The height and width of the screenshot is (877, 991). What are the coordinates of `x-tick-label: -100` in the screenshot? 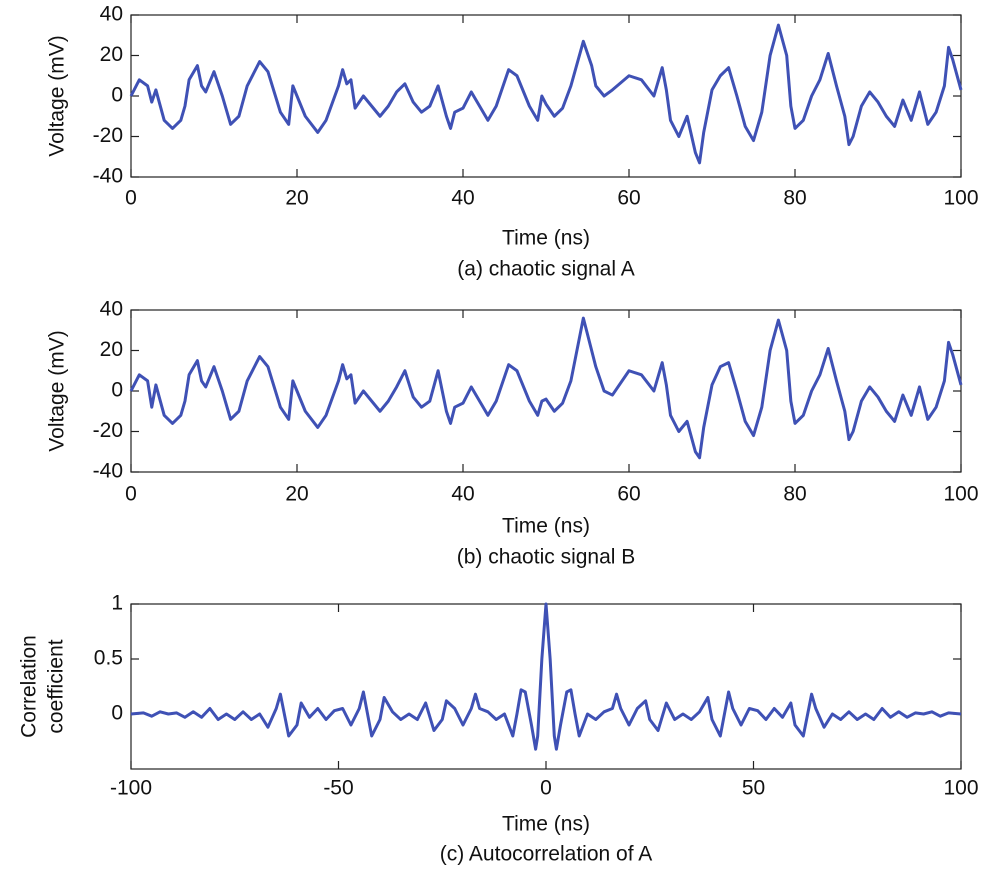 It's located at (131, 788).